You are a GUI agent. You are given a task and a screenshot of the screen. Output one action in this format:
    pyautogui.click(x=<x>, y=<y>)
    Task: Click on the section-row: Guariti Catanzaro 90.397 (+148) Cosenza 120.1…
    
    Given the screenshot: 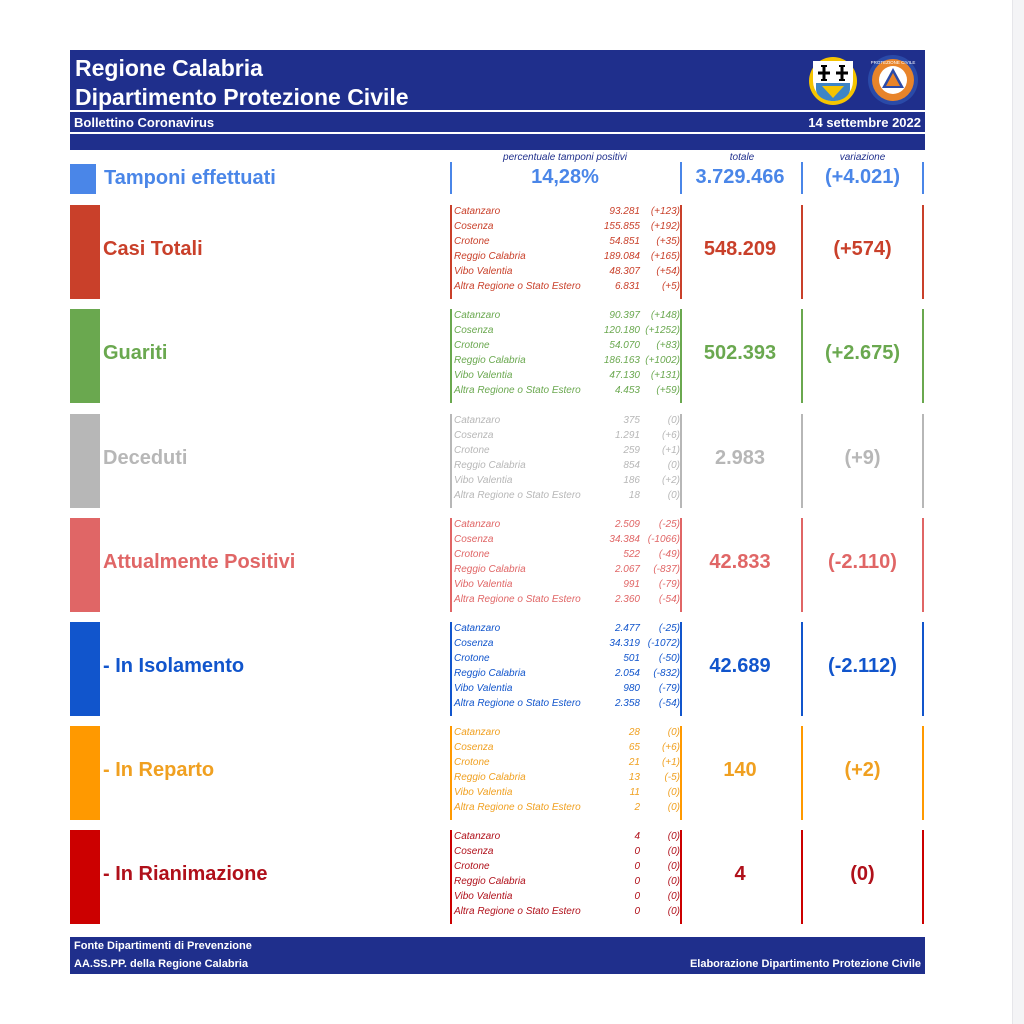 What is the action you would take?
    pyautogui.click(x=497, y=356)
    